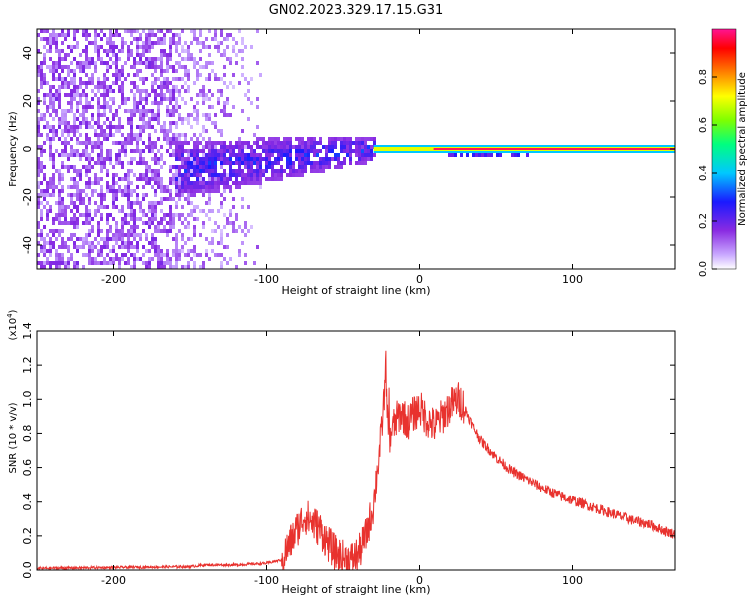 The image size is (750, 600). What do you see at coordinates (13, 149) in the screenshot?
I see `spectrogram-ylabel: Frequency (Hz)` at bounding box center [13, 149].